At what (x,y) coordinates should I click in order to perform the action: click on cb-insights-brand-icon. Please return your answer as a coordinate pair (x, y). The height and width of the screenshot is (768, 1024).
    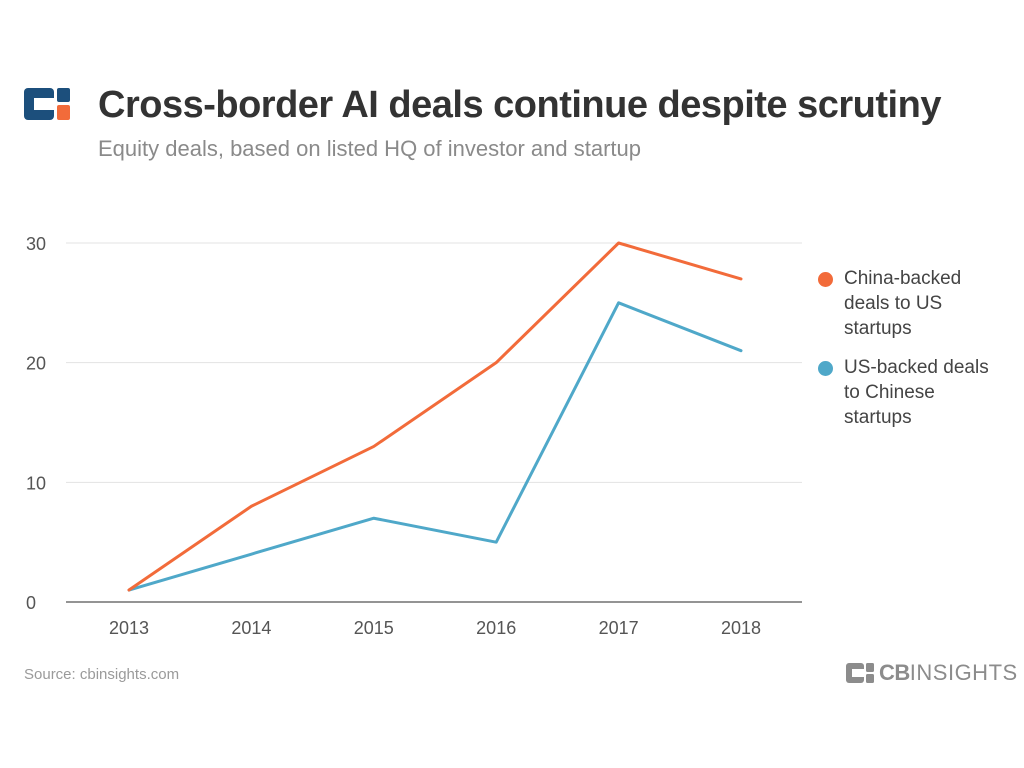
    Looking at the image, I should click on (860, 673).